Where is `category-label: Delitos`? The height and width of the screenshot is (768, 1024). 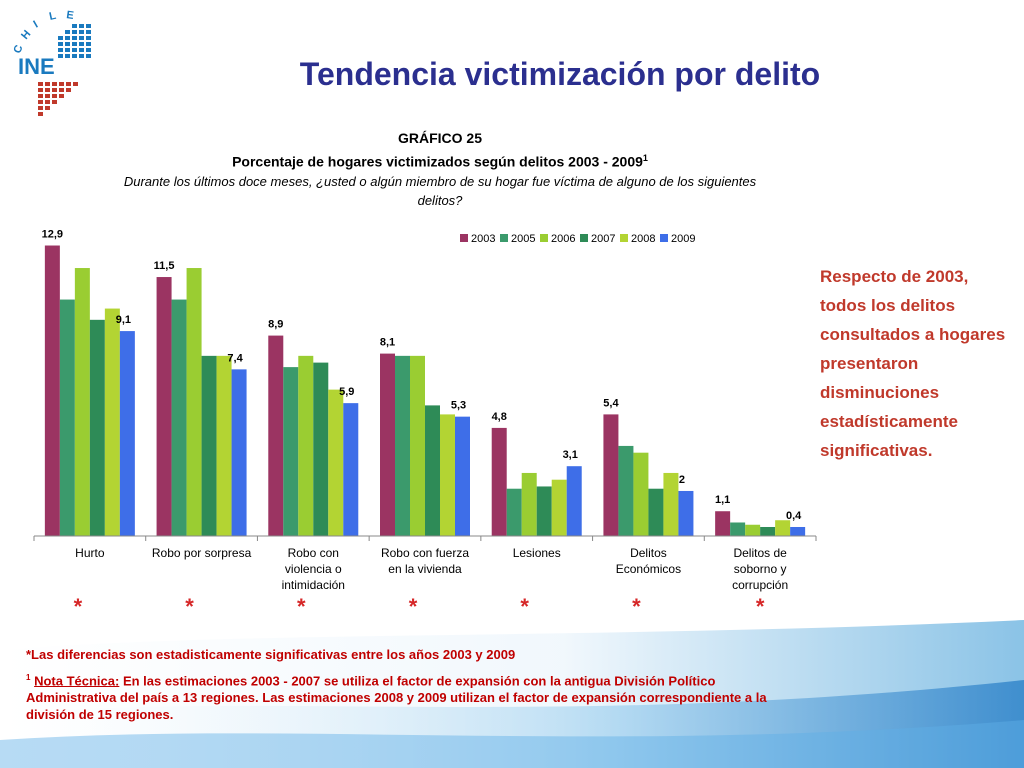 category-label: Delitos is located at coordinates (648, 553).